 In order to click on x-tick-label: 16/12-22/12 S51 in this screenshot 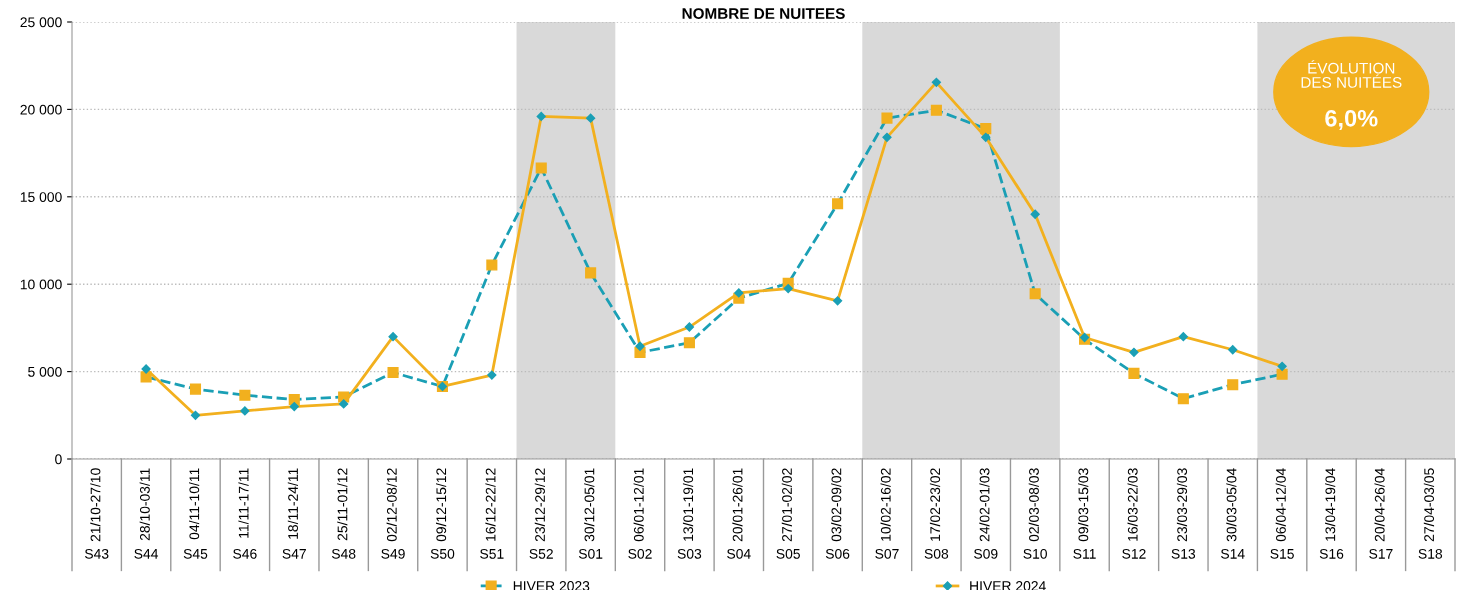, I will do `click(492, 513)`.